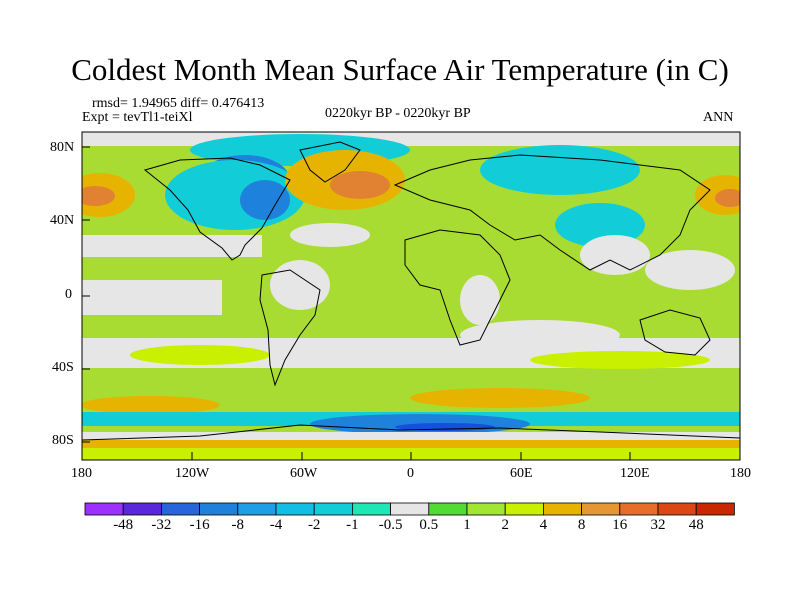 The image size is (800, 600). What do you see at coordinates (467, 525) in the screenshot?
I see `colorbar-label: 1` at bounding box center [467, 525].